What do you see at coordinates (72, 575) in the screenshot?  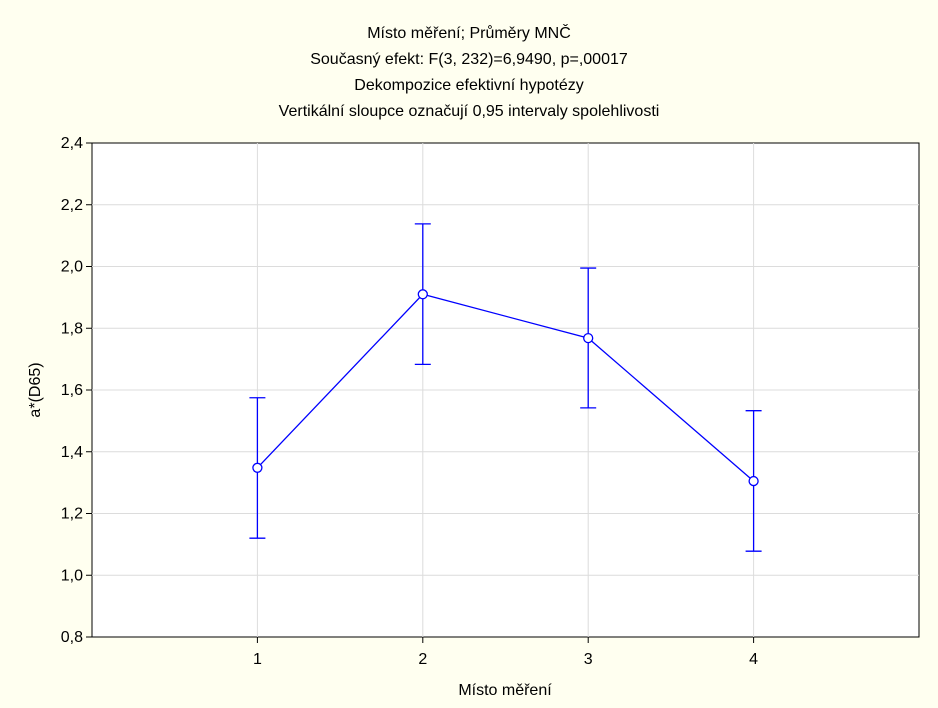 I see `y-tick-label: 1,0` at bounding box center [72, 575].